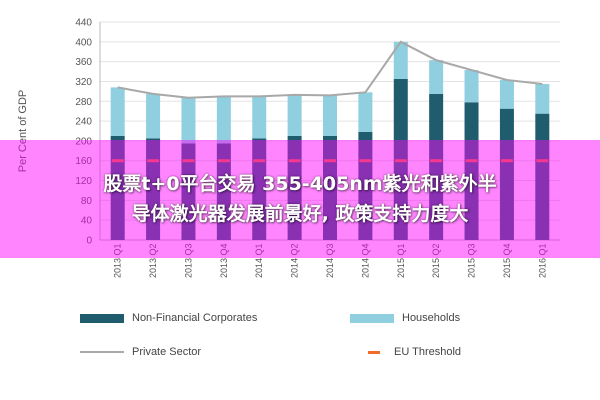  Describe the element at coordinates (300, 184) in the screenshot. I see `overlay-banner-line-1: 股票t+0平台交易 355-405nm紫光和紫外半` at that location.